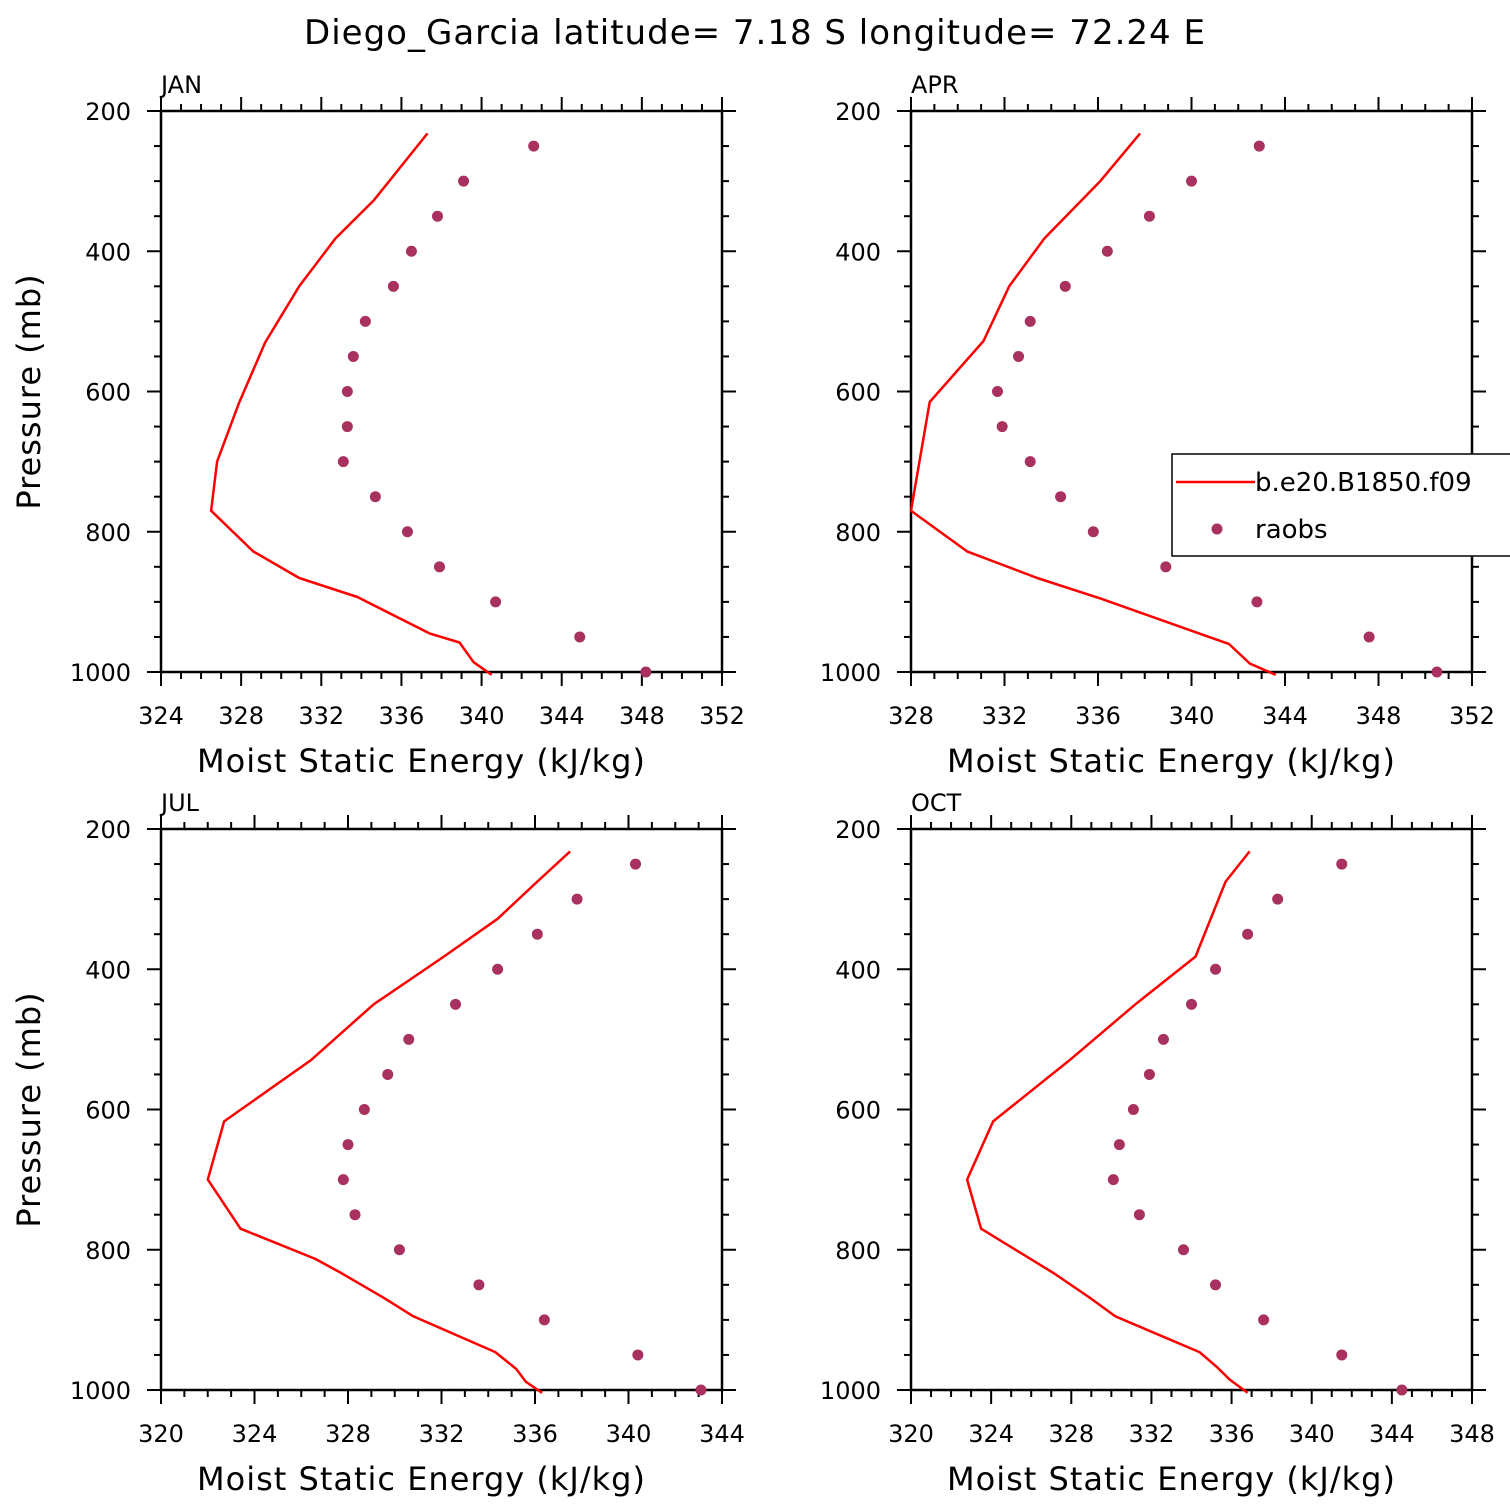 The width and height of the screenshot is (1510, 1510). Describe the element at coordinates (1217, 529) in the screenshot. I see `legend-marker-swatch` at that location.